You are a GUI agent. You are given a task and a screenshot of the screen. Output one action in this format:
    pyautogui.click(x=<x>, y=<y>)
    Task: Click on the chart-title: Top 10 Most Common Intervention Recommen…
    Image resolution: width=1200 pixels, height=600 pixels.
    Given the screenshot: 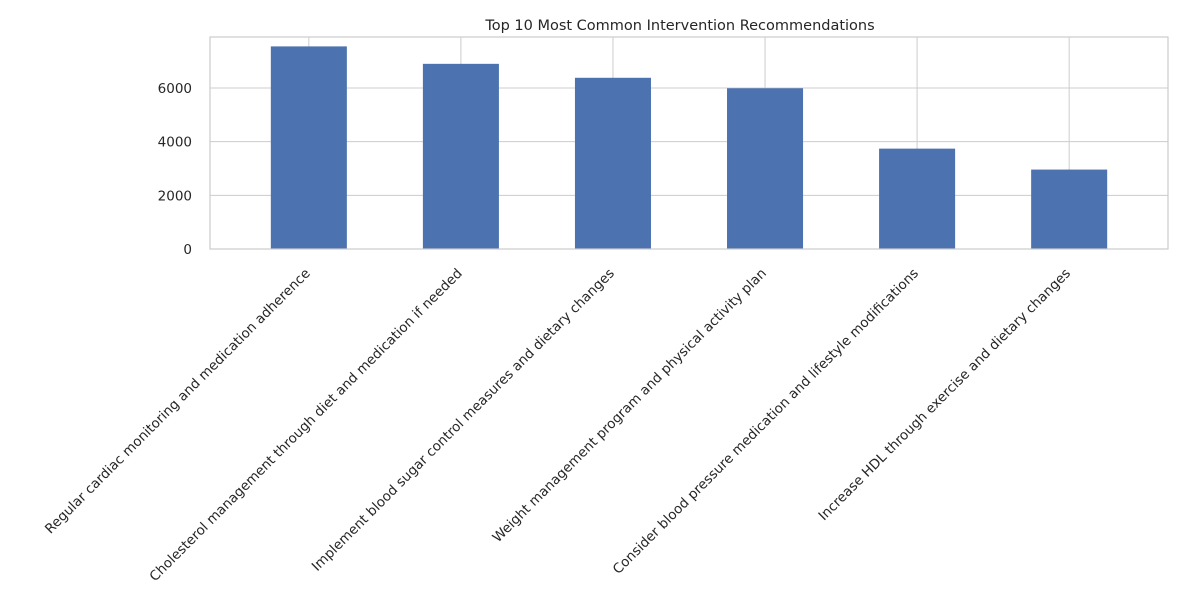 What is the action you would take?
    pyautogui.click(x=679, y=26)
    